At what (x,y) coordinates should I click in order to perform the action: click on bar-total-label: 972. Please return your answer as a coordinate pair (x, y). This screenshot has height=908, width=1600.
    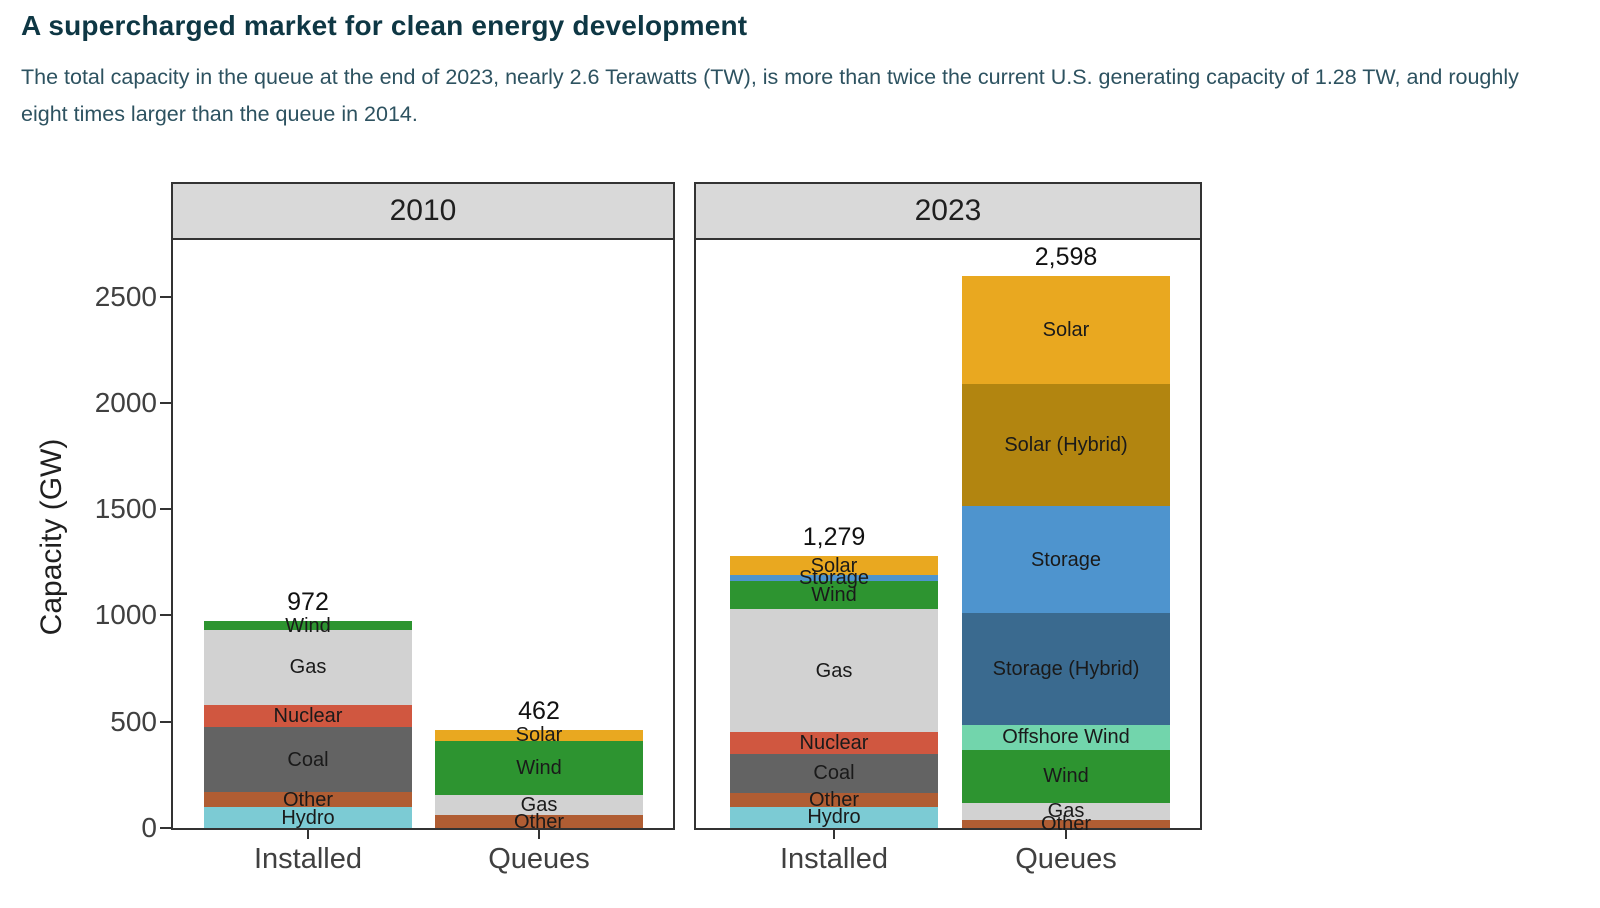
    Looking at the image, I should click on (308, 602).